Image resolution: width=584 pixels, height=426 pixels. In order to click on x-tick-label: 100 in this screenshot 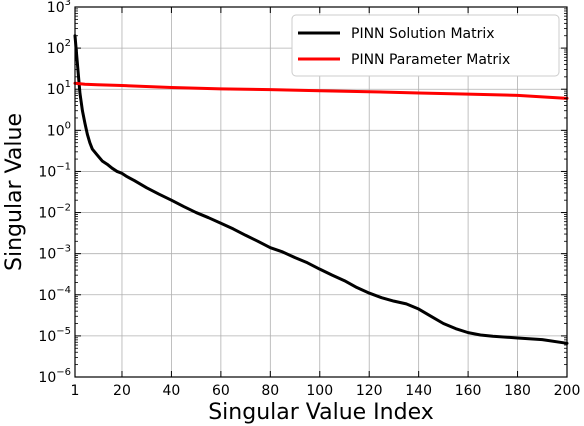, I will do `click(319, 391)`.